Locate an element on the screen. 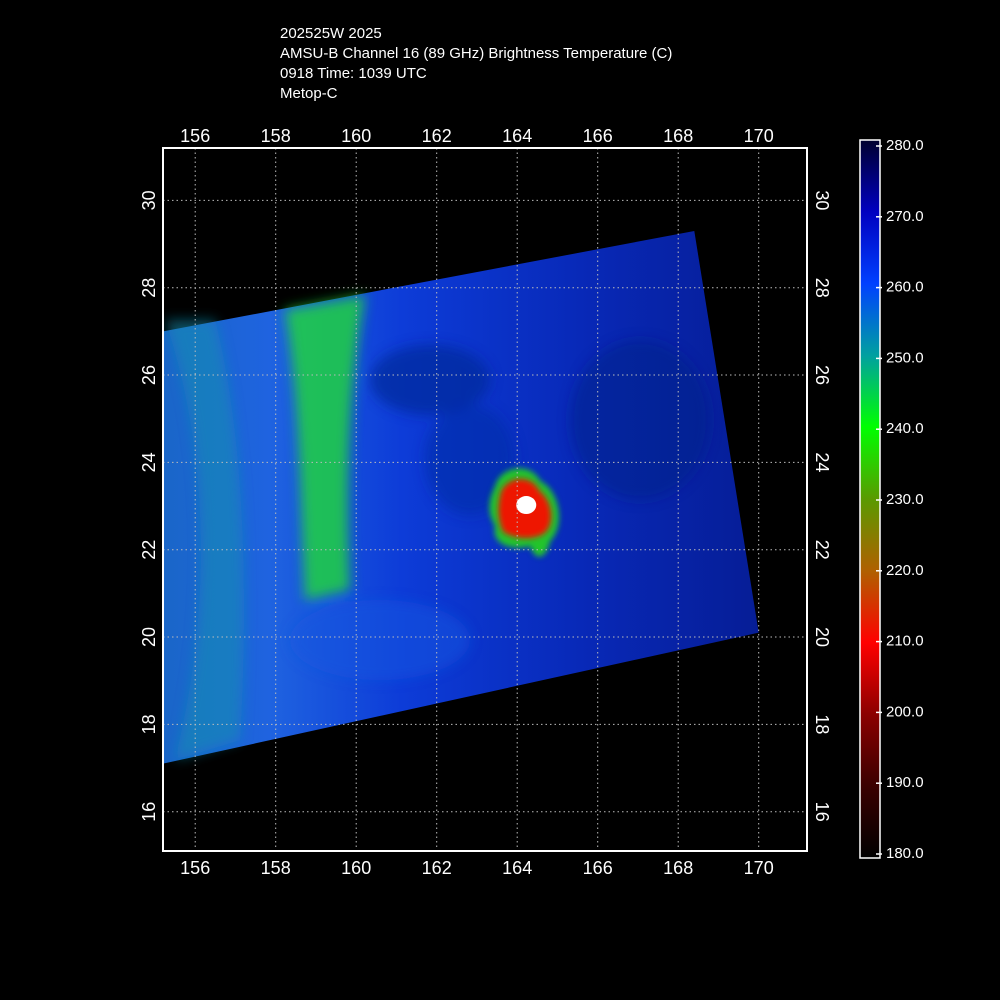 The width and height of the screenshot is (1000, 1000). lat-tick-label-right: 18 is located at coordinates (822, 724).